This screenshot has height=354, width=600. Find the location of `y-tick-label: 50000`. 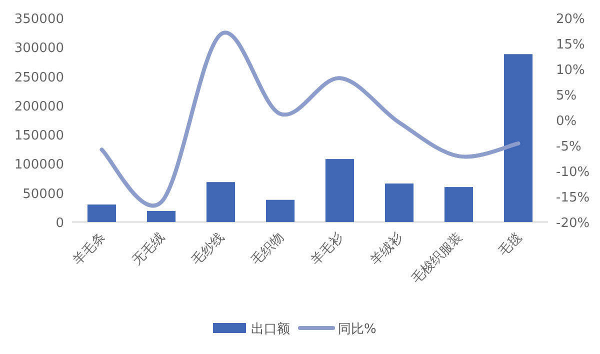

y-tick-label: 50000 is located at coordinates (43, 194).